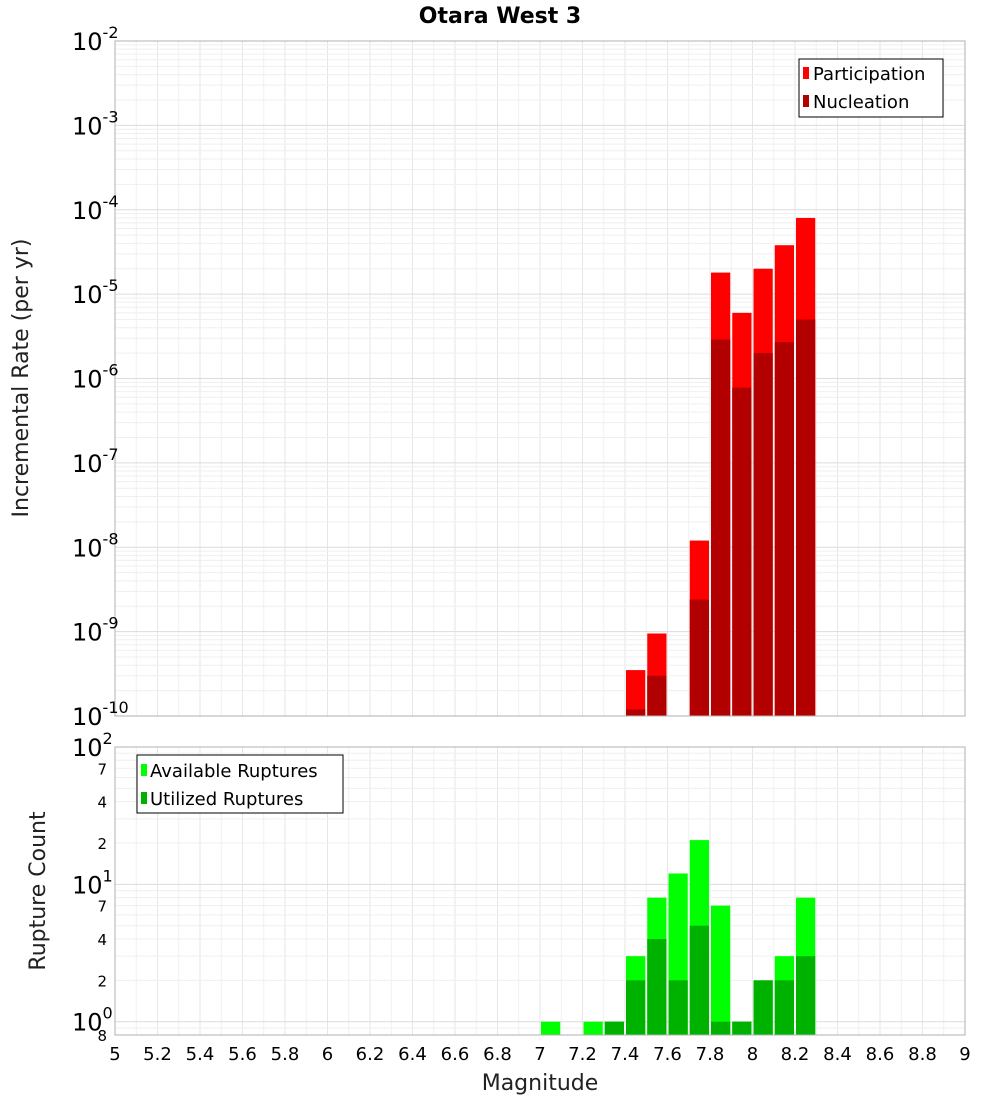  I want to click on legend-swatch-participation, so click(806, 73).